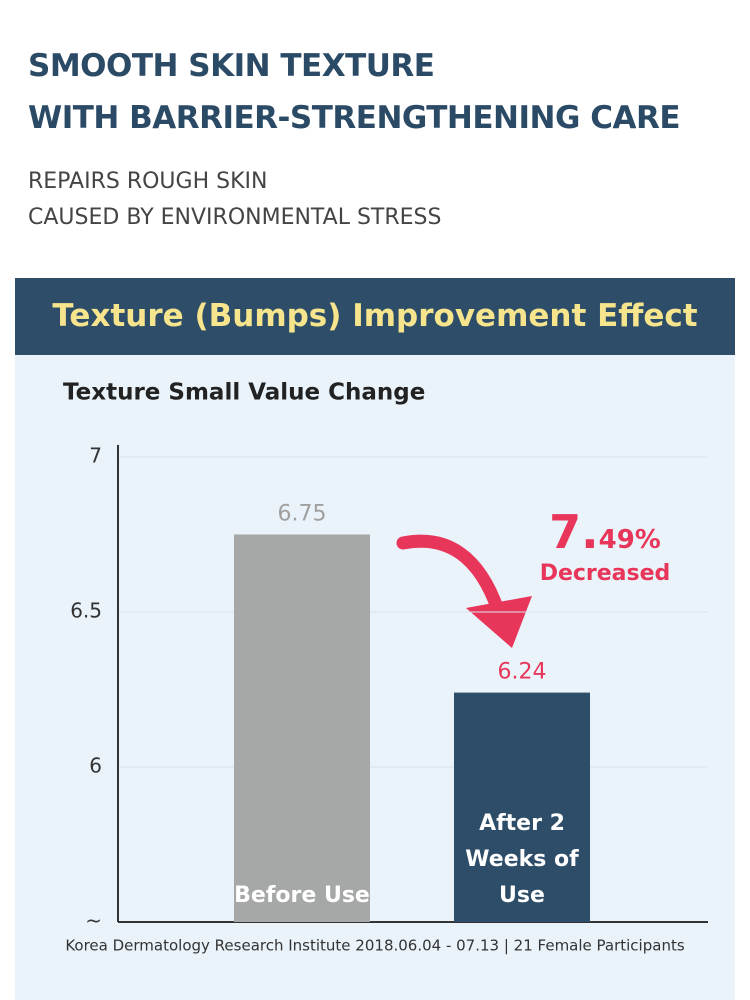 The image size is (750, 1000). What do you see at coordinates (93, 921) in the screenshot?
I see `y-tick-label: ~` at bounding box center [93, 921].